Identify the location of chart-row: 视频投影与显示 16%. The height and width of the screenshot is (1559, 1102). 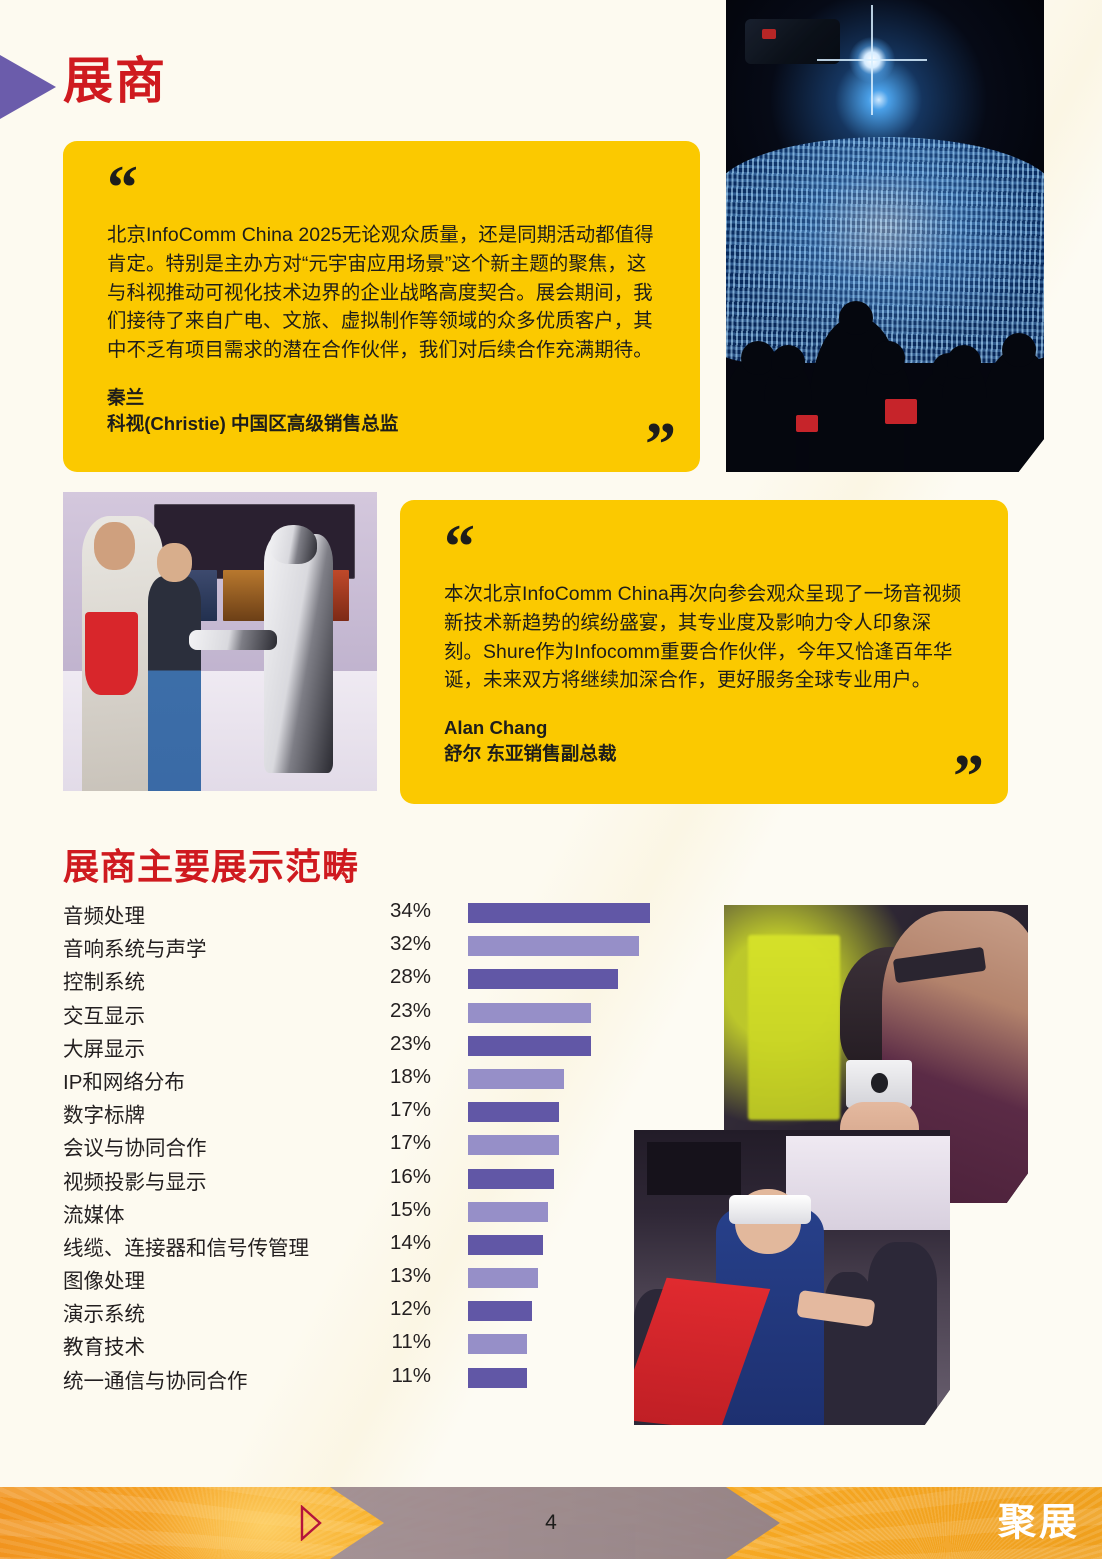
(363, 1179).